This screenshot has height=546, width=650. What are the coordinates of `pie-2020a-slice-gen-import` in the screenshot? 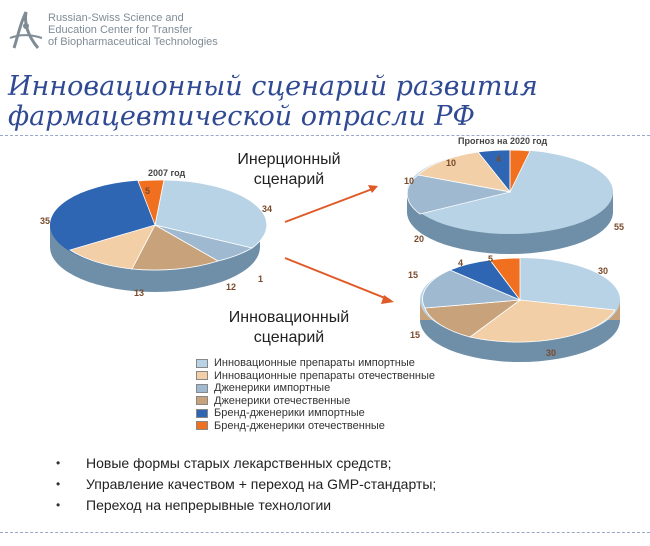 It's located at (458, 194).